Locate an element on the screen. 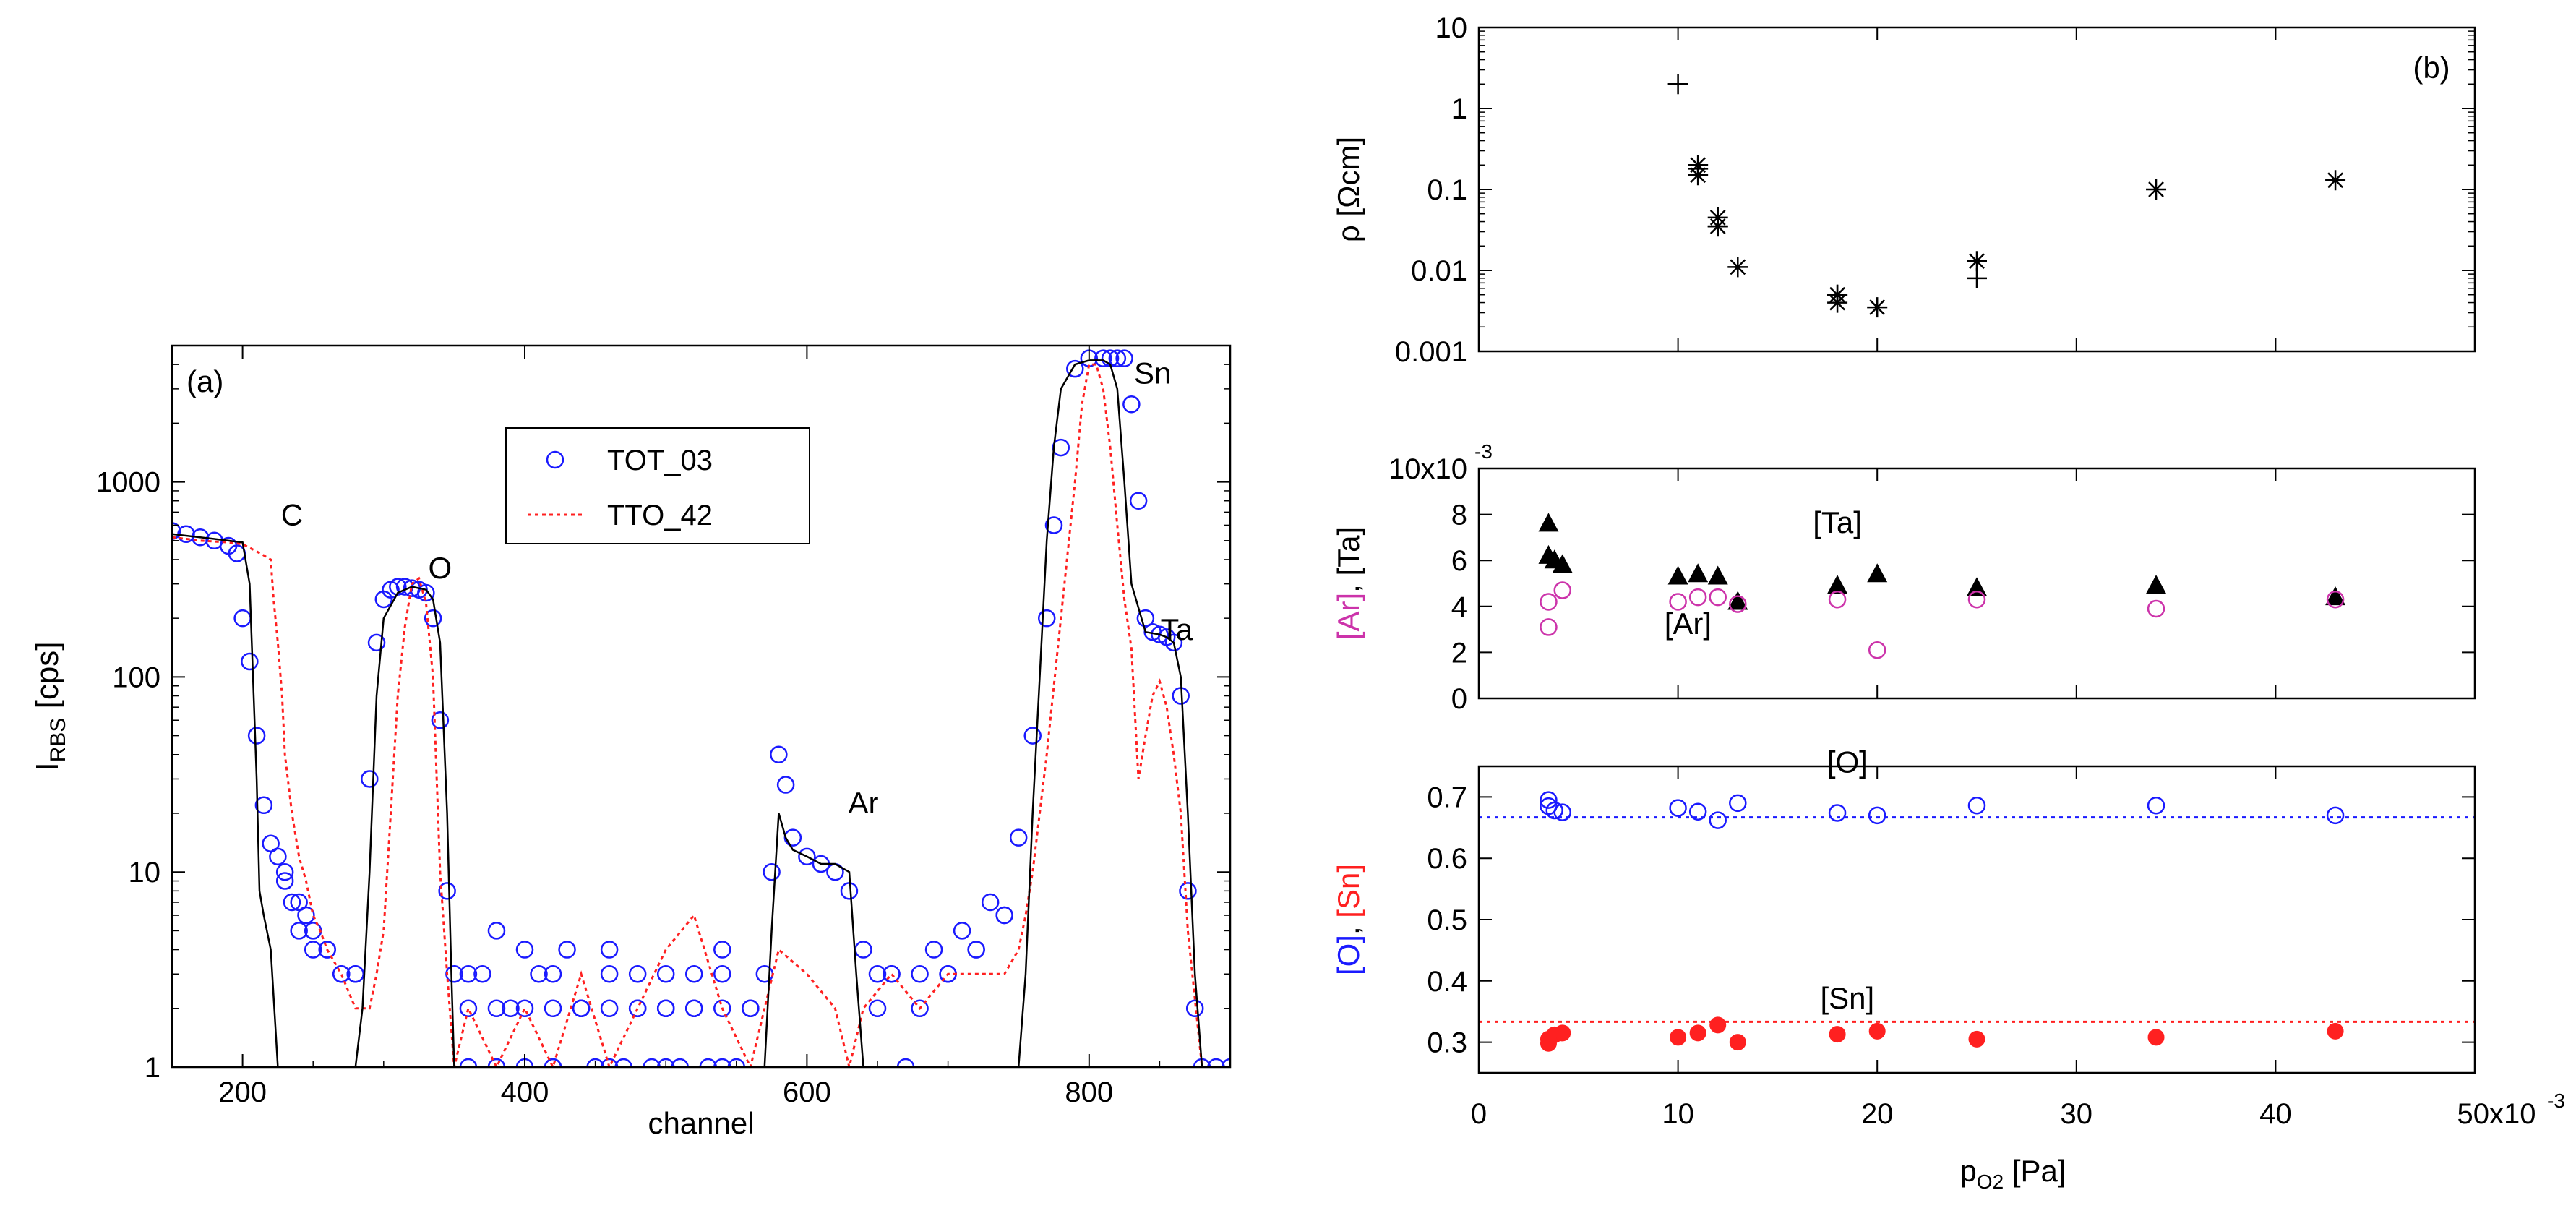  panel-a-xtick-label: 800 is located at coordinates (1089, 1092).